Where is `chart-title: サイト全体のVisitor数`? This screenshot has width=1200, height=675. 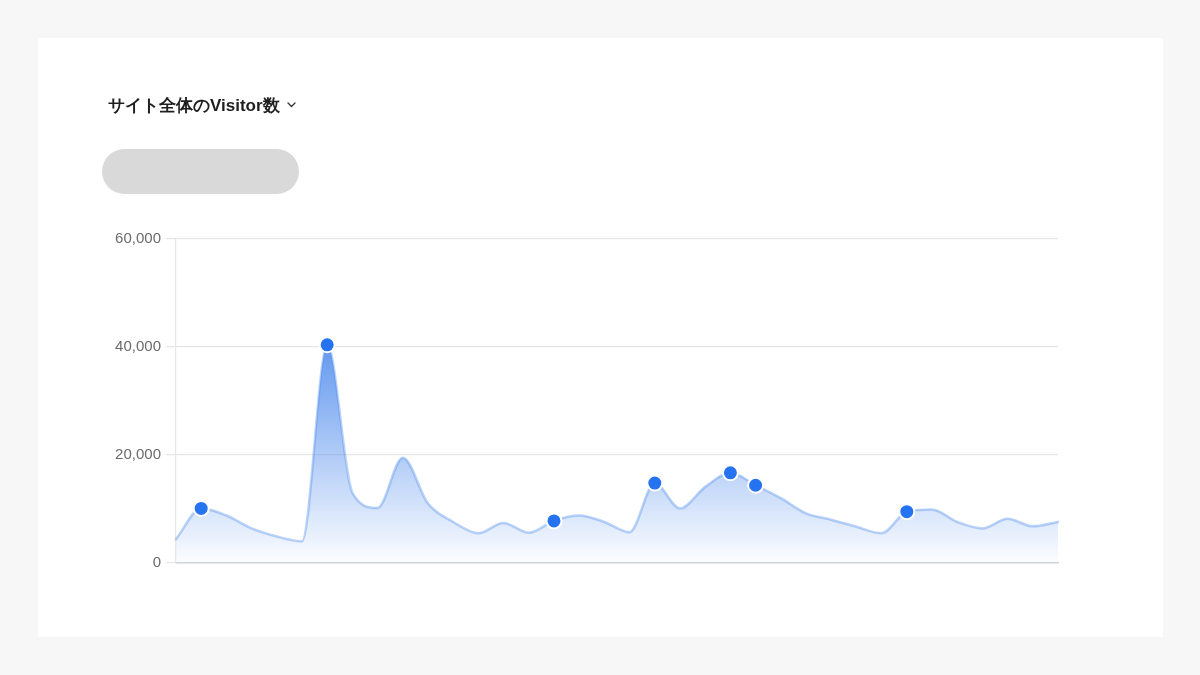
chart-title: サイト全体のVisitor数 is located at coordinates (194, 106).